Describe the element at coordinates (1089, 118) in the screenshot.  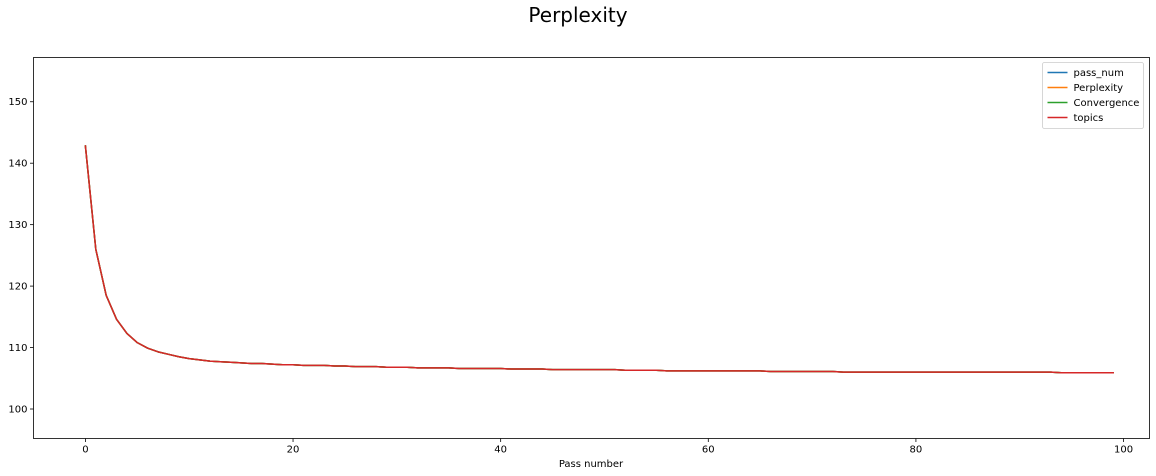
I see `legend-label: topics` at that location.